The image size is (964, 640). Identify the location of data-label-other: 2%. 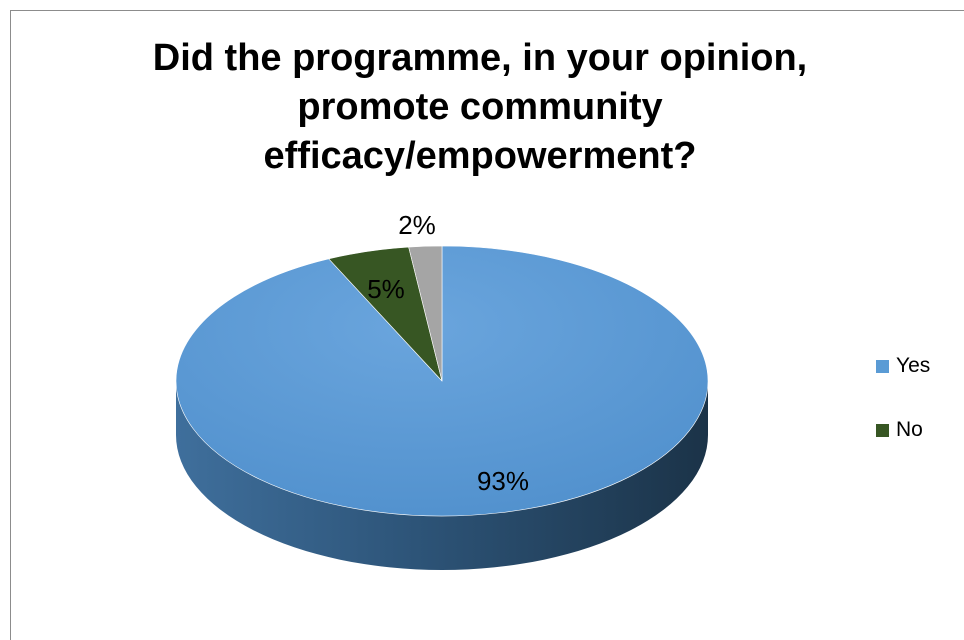
(417, 225).